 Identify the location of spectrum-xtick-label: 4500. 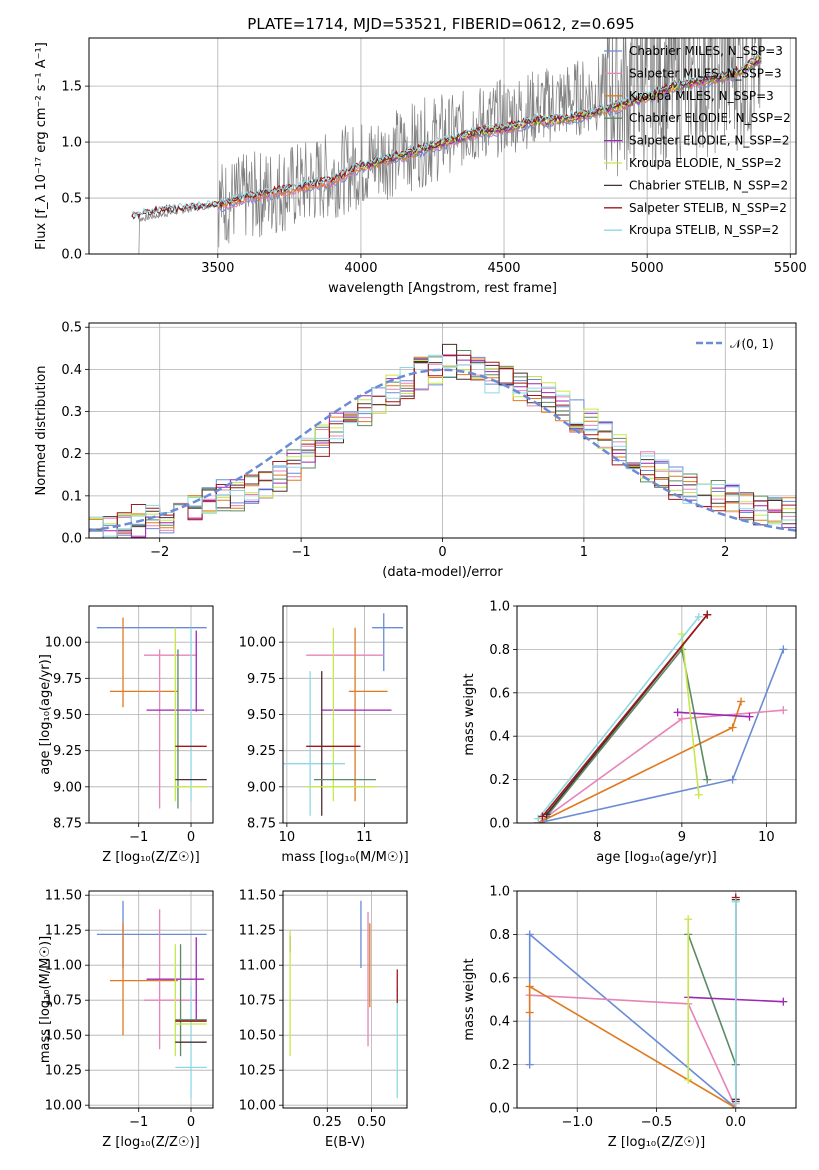
(503, 268).